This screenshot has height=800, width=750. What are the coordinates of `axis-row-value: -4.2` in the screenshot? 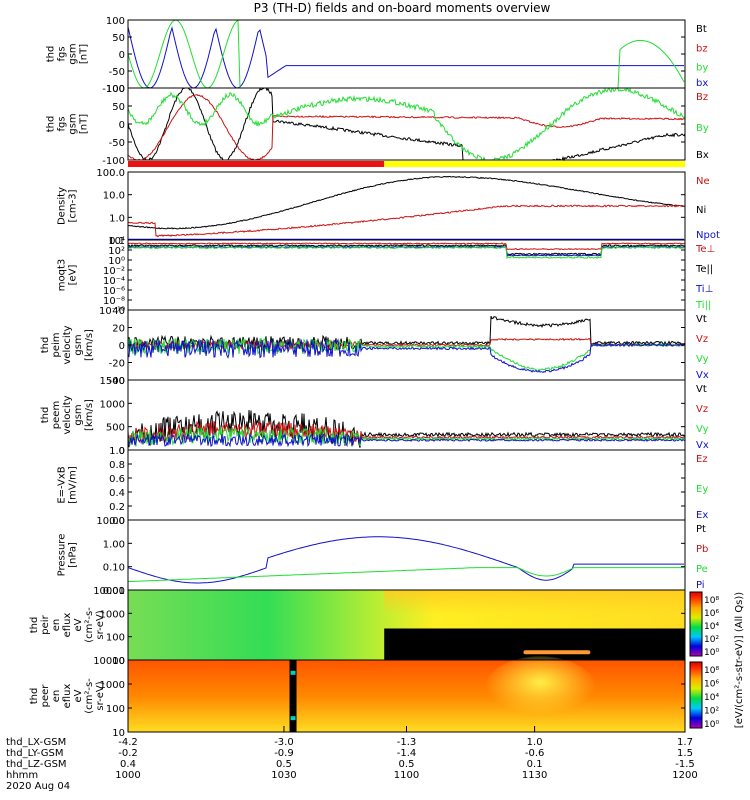 It's located at (128, 742).